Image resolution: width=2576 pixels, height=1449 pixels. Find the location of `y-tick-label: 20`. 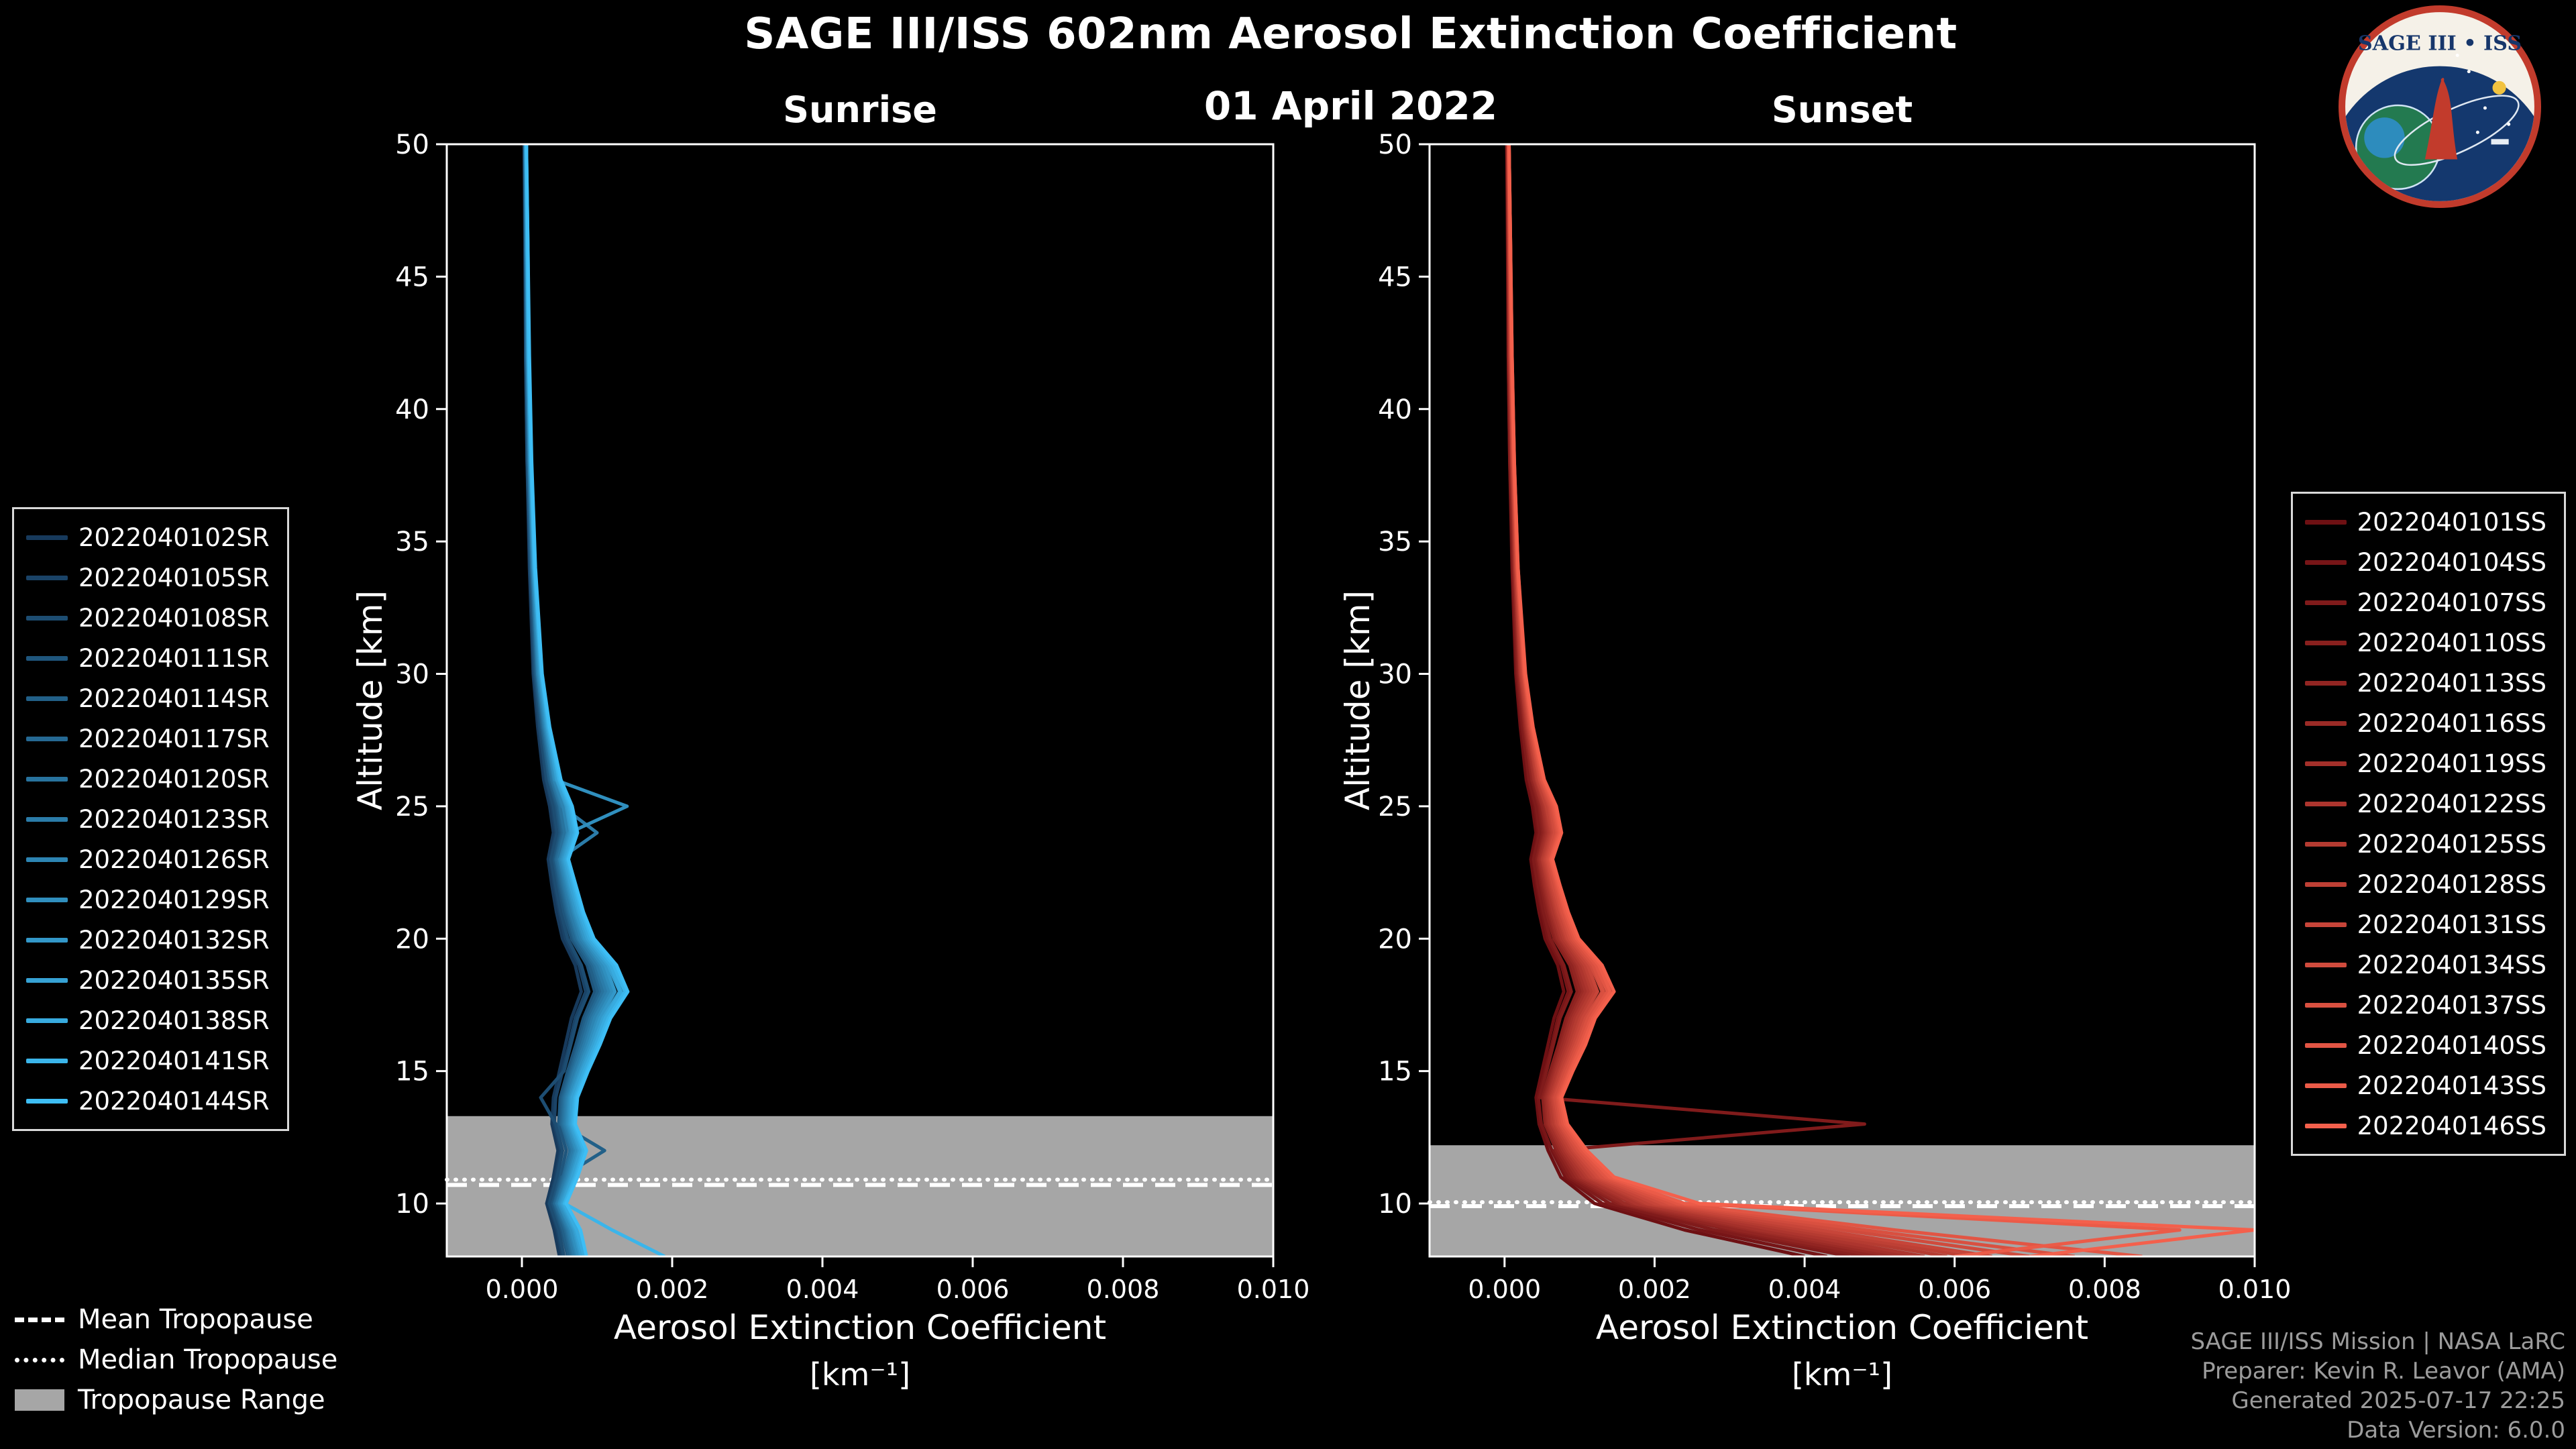

y-tick-label: 20 is located at coordinates (1395, 939).